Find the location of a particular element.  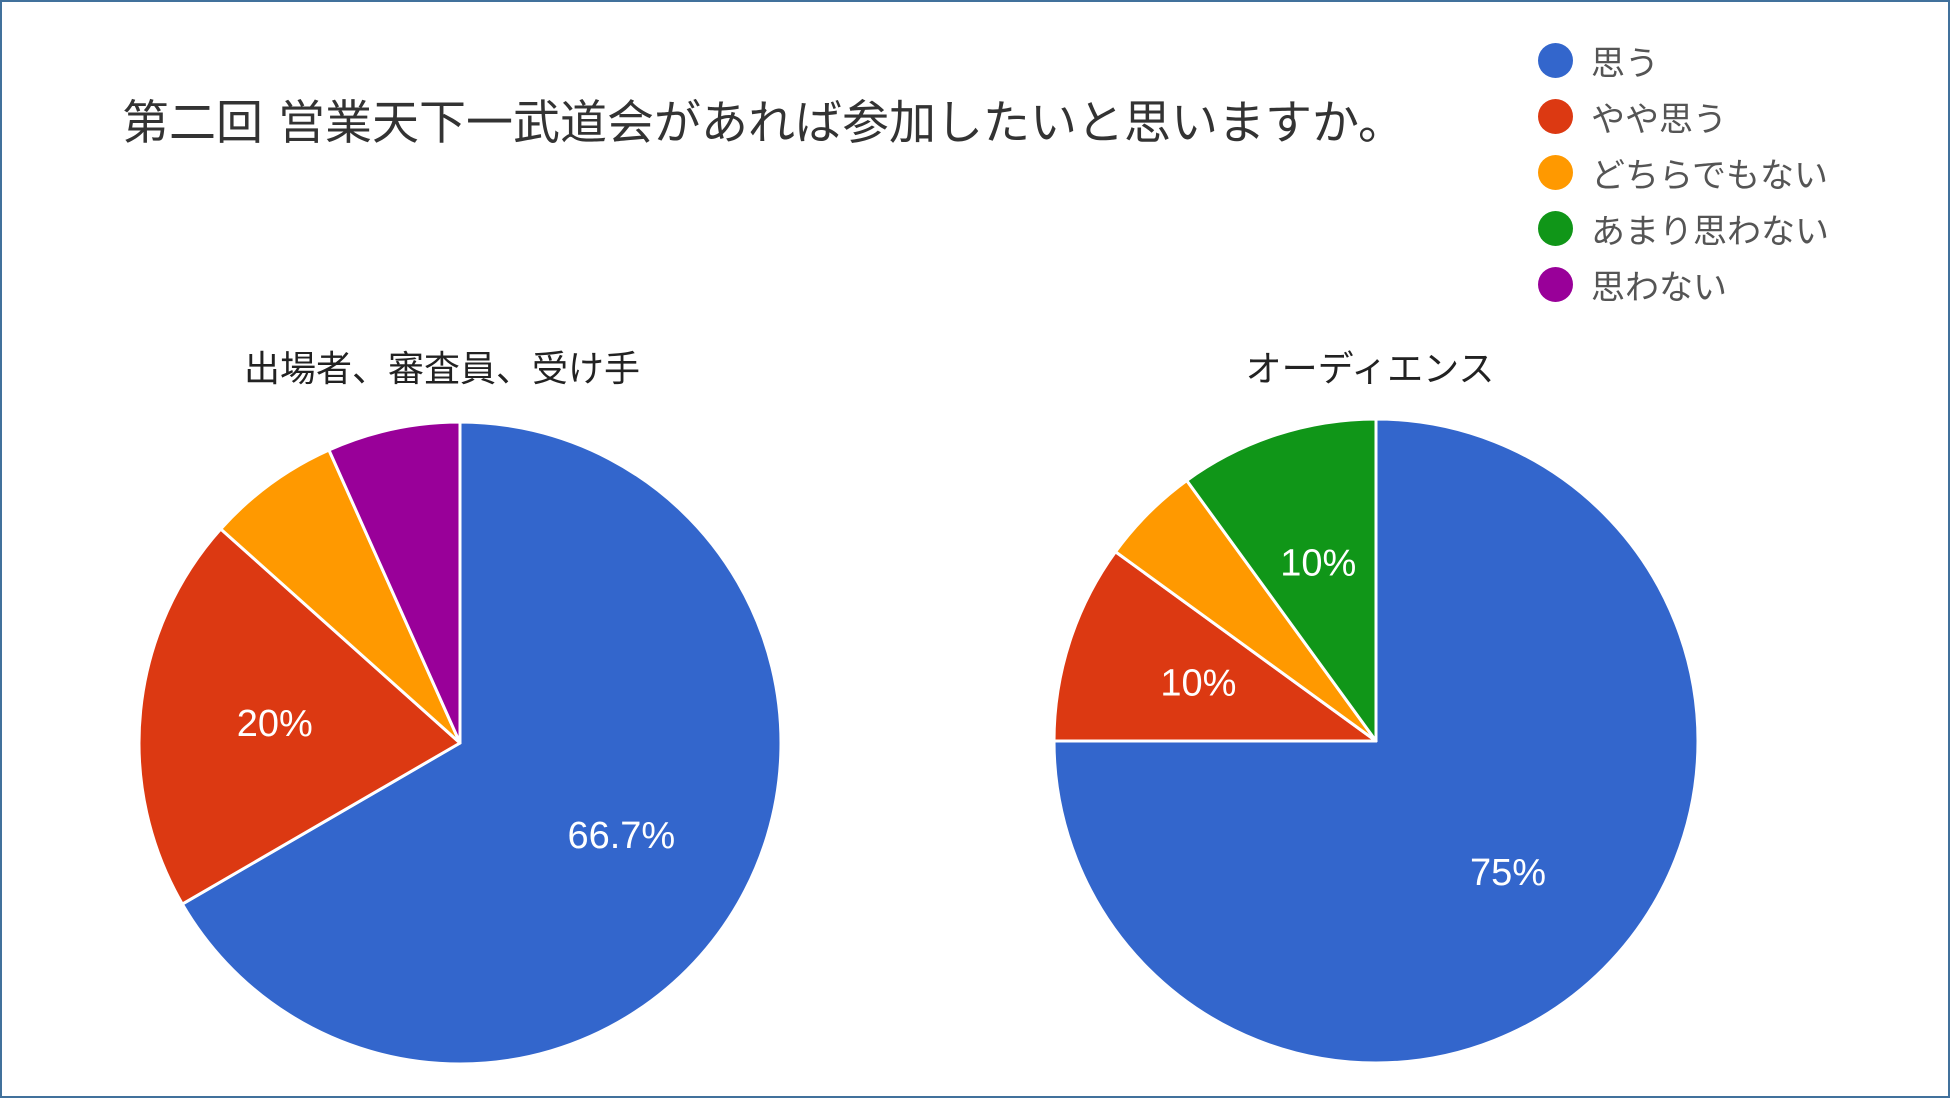

legend-label: あまり思わない is located at coordinates (1710, 231).